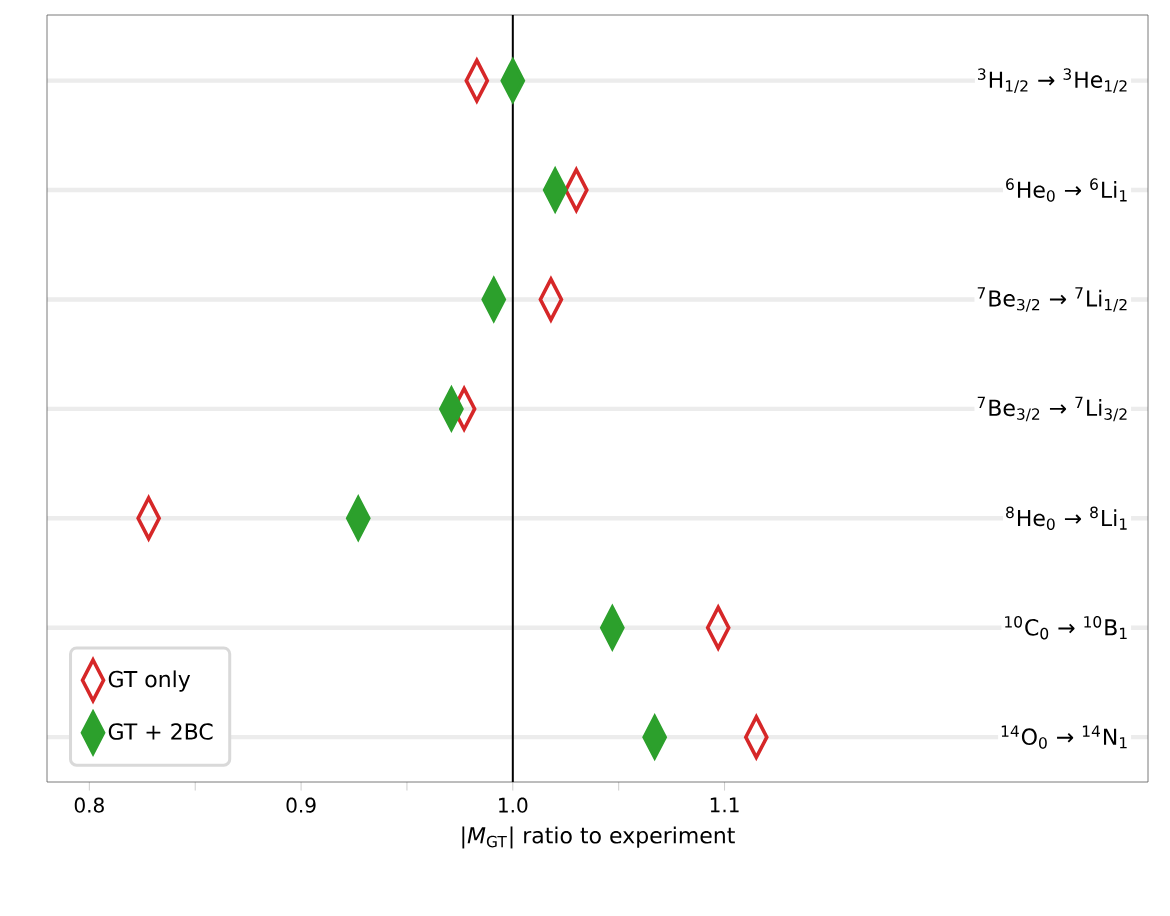 The image size is (1170, 916). I want to click on y-tick-label: $^{6}$He$_{0}$ → $^{6}$Li$_{1}$, so click(1066, 190).